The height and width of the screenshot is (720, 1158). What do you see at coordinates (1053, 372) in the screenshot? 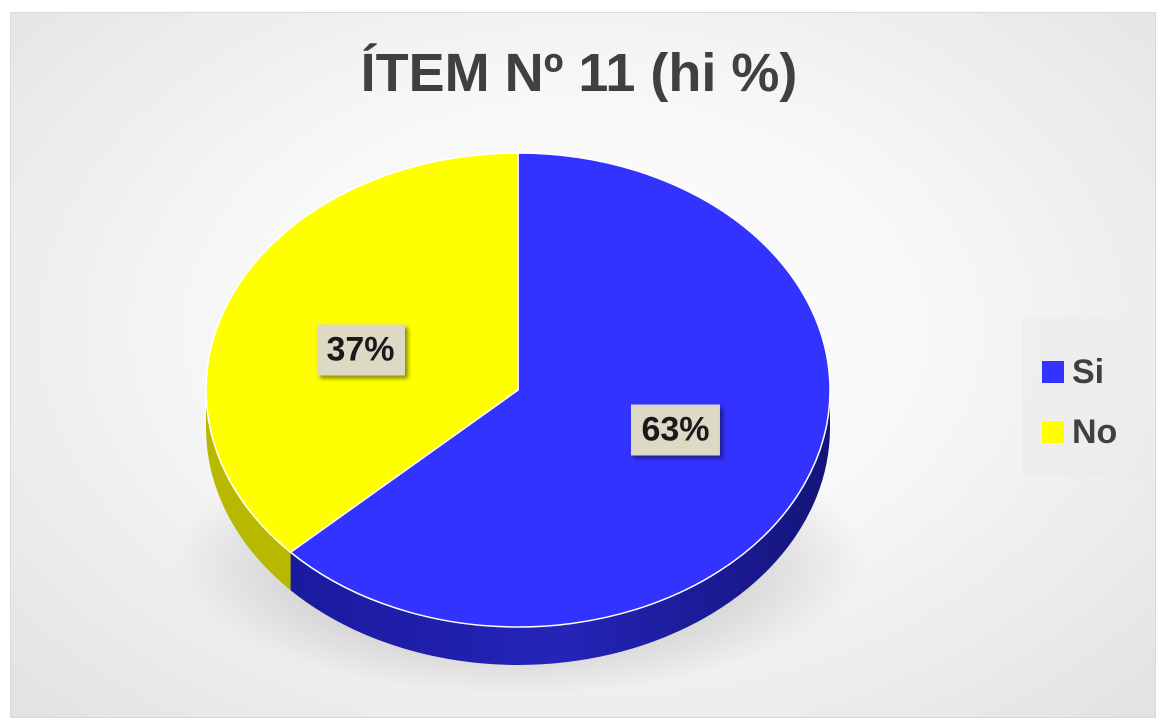
I see `legend-swatch-si` at bounding box center [1053, 372].